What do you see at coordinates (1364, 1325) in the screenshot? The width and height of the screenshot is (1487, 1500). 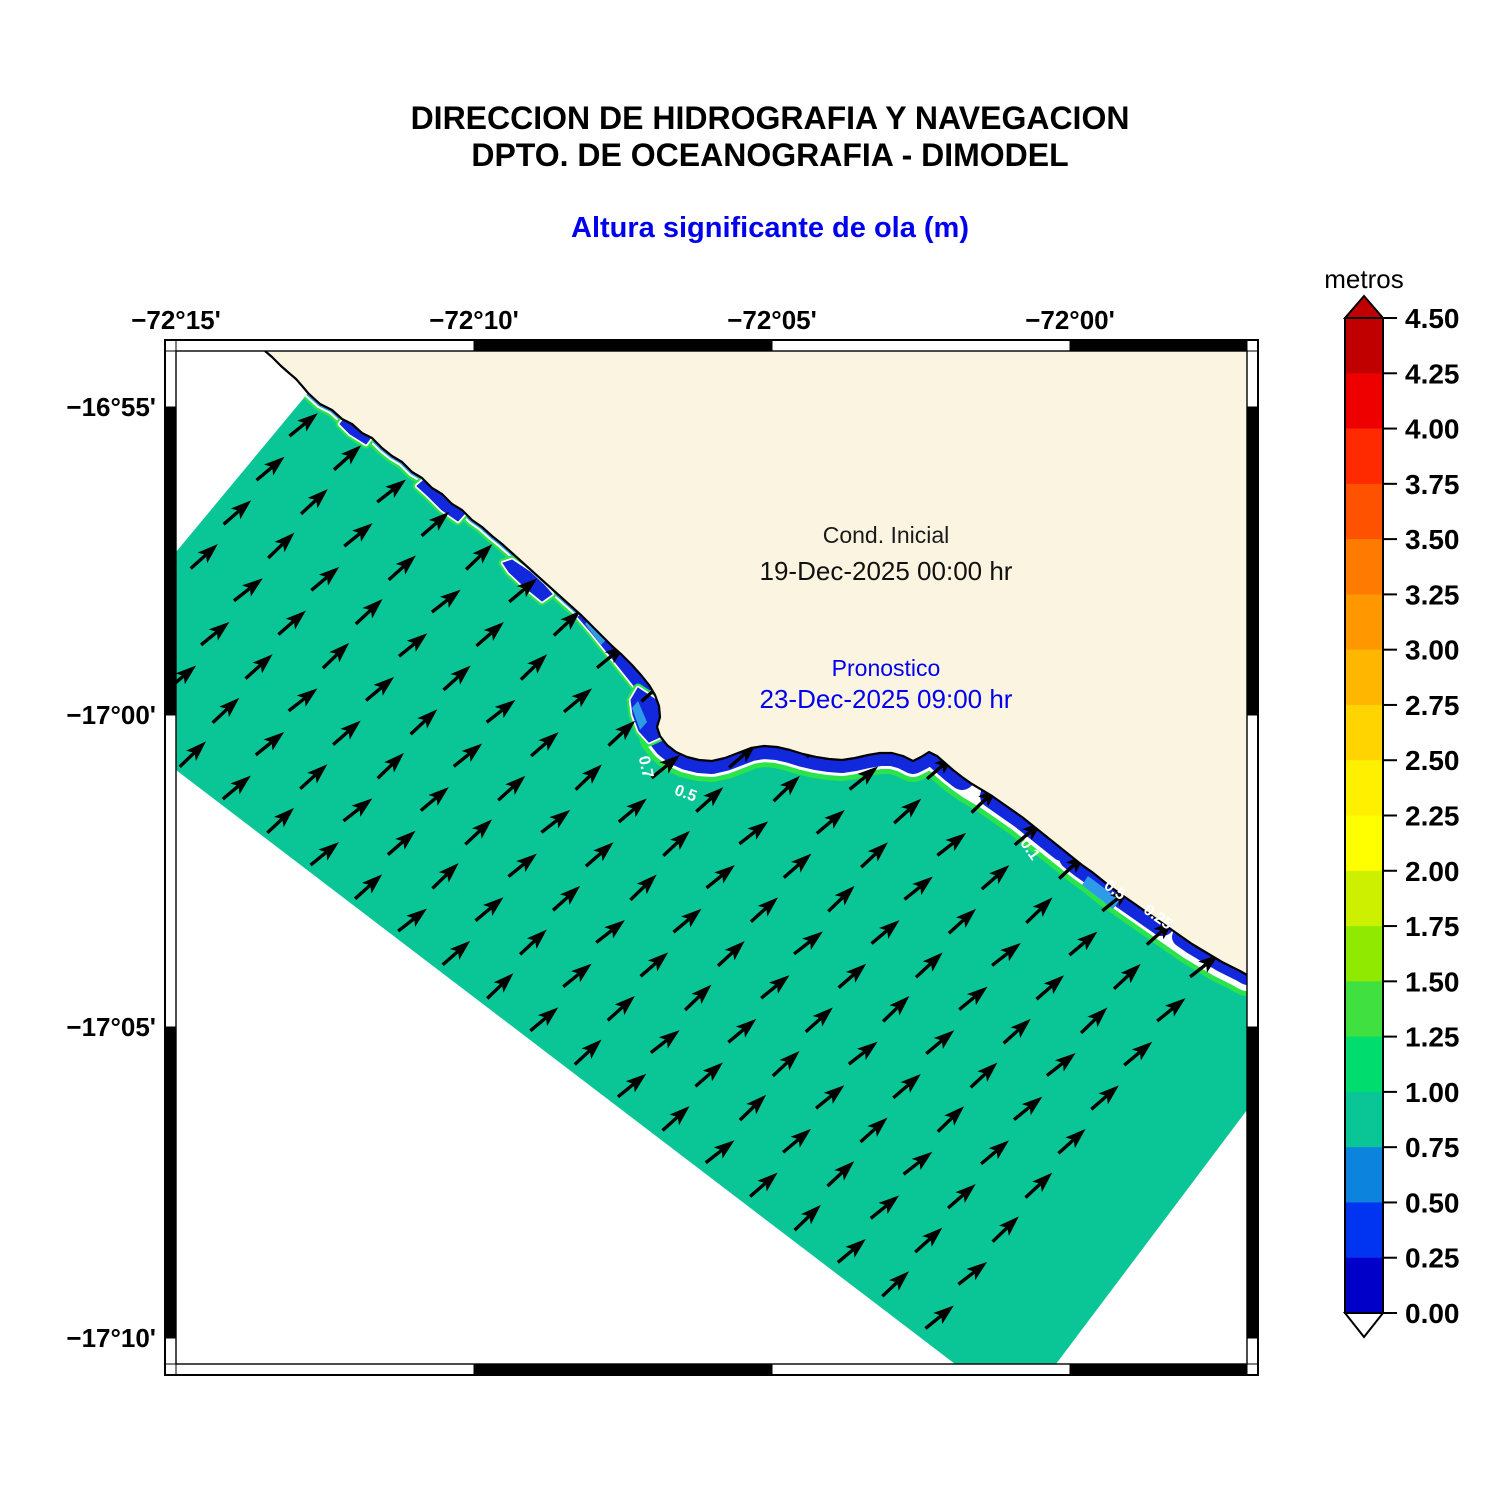 I see `colorbar-under-arrow` at bounding box center [1364, 1325].